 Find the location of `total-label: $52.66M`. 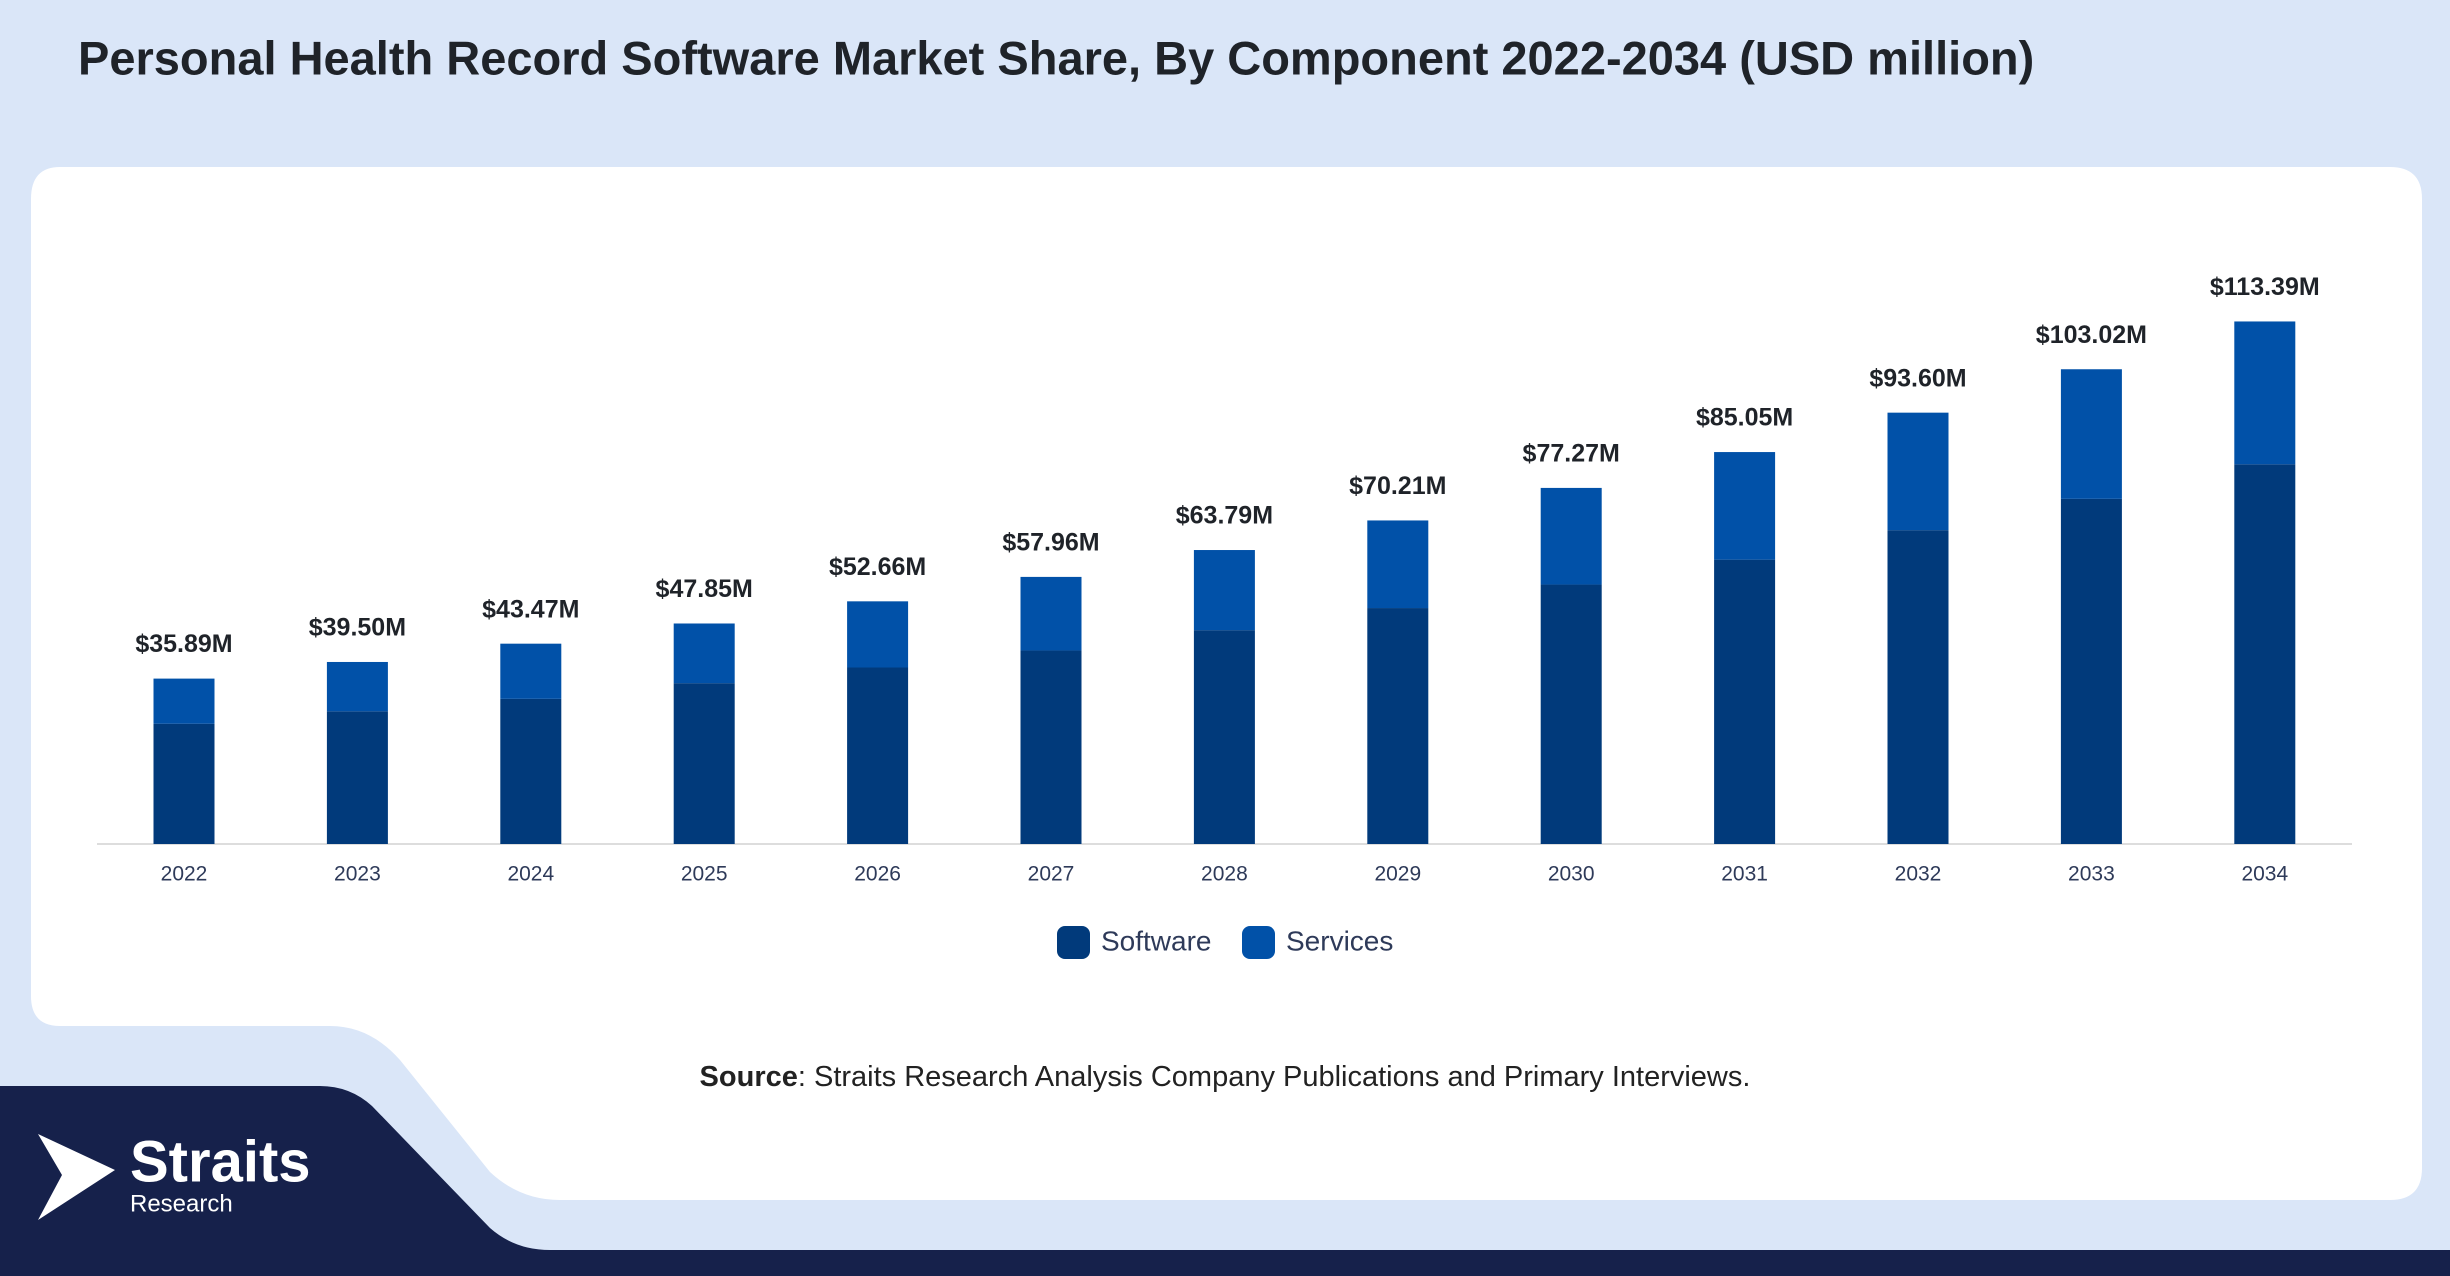

total-label: $52.66M is located at coordinates (877, 567).